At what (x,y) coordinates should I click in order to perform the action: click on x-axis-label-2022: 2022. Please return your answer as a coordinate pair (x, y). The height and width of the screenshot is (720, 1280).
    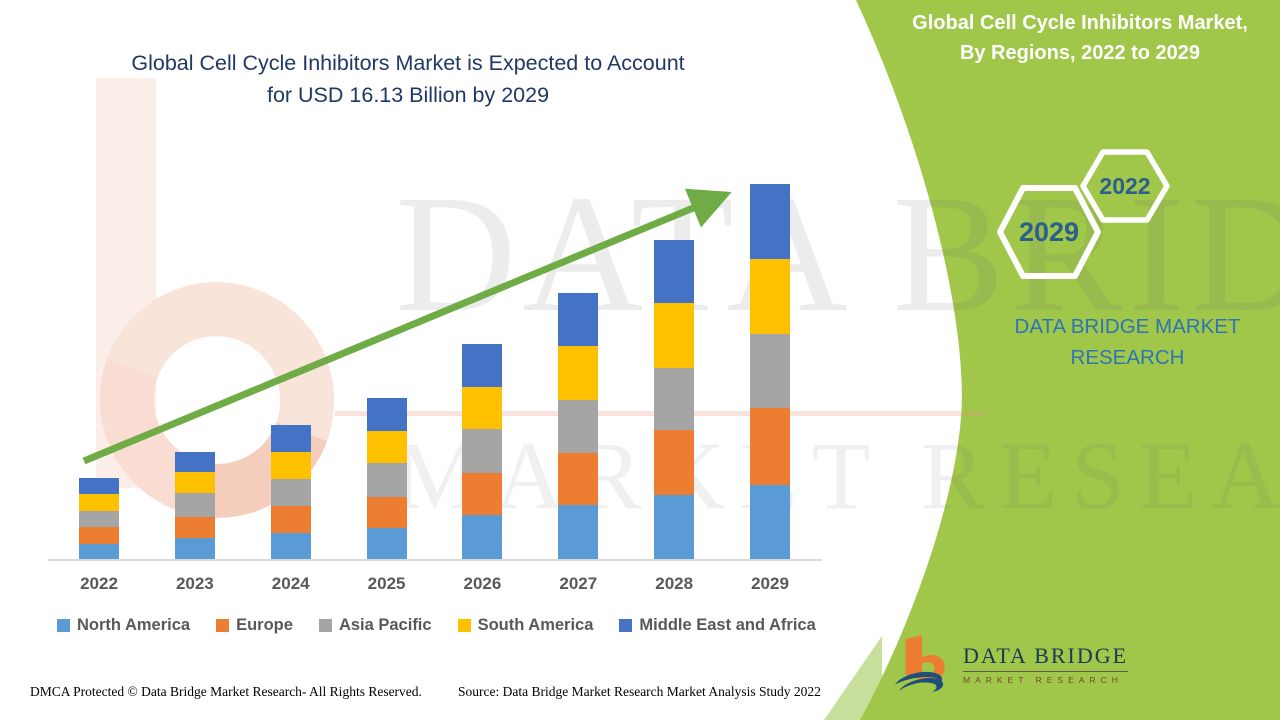
    Looking at the image, I should click on (99, 583).